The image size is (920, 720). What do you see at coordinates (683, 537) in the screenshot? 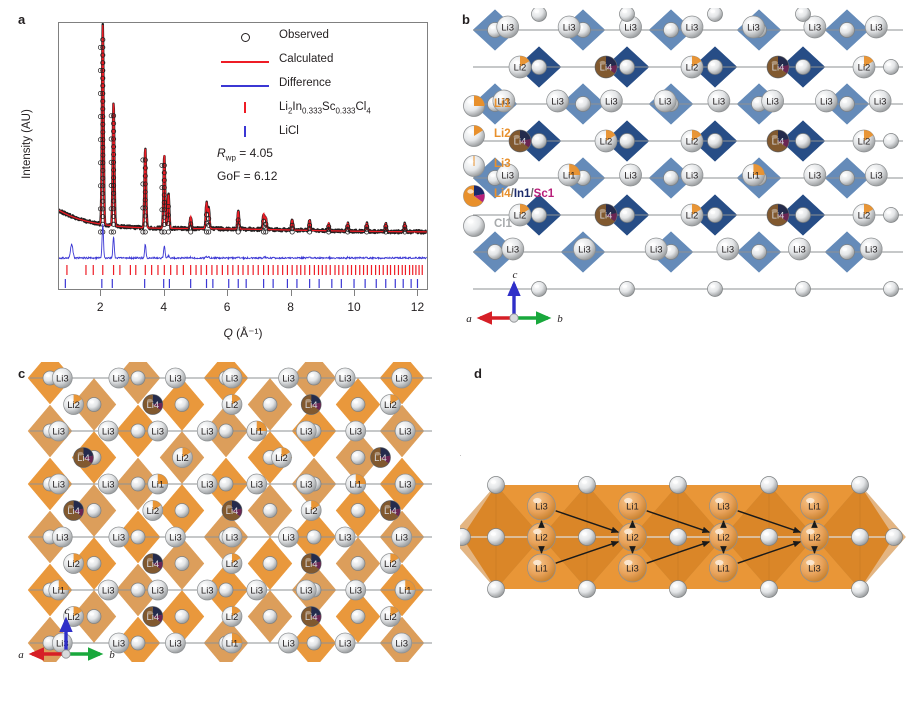
I see `panel-d-pathway: Li2 Li2 Li2 Li2 Li3 Li1 Li3 Li1 Li1 Li3 Li1 Li3` at bounding box center [683, 537].